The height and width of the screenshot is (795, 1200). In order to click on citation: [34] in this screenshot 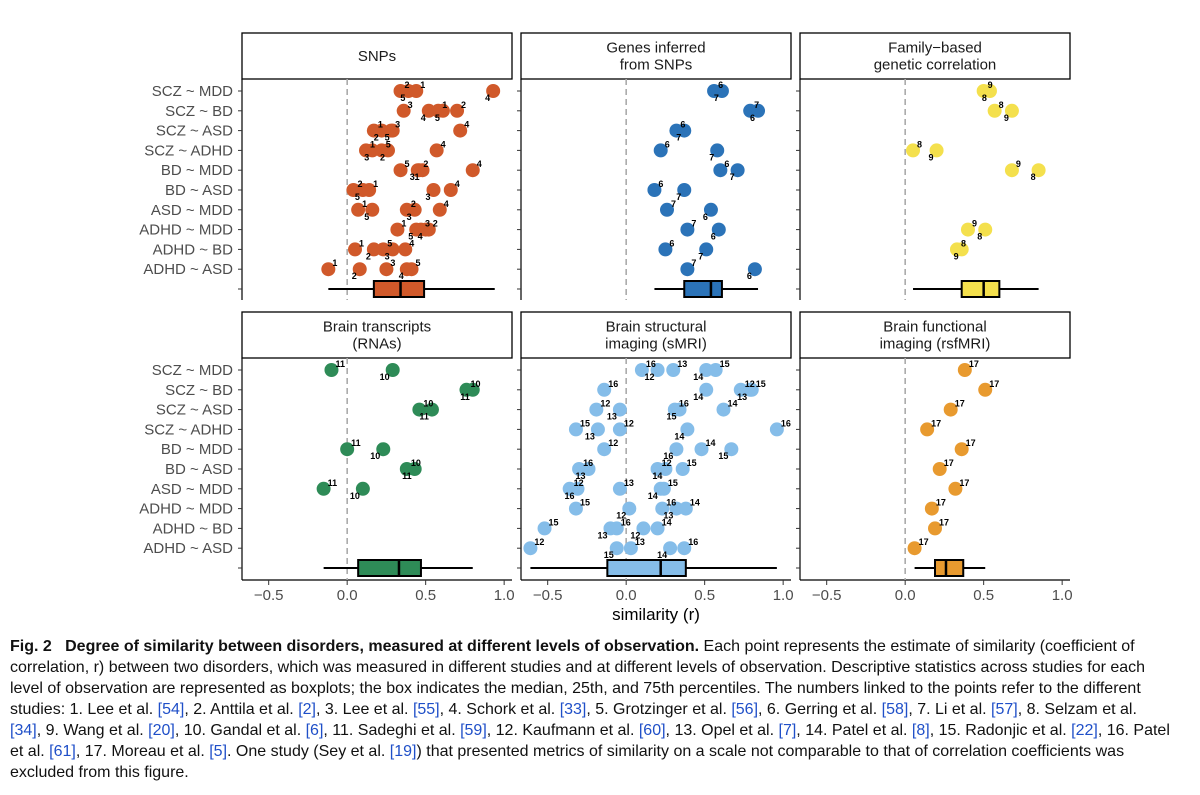, I will do `click(23, 730)`.